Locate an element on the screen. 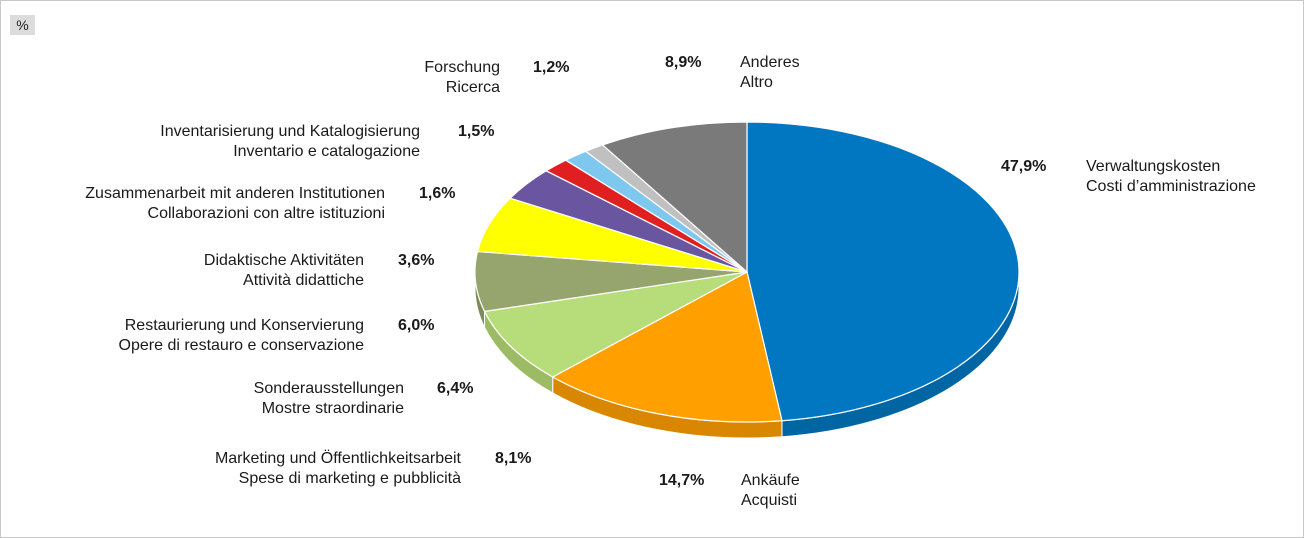 Image resolution: width=1304 pixels, height=538 pixels. slice-label-it: Mostre straordinarie is located at coordinates (333, 408).